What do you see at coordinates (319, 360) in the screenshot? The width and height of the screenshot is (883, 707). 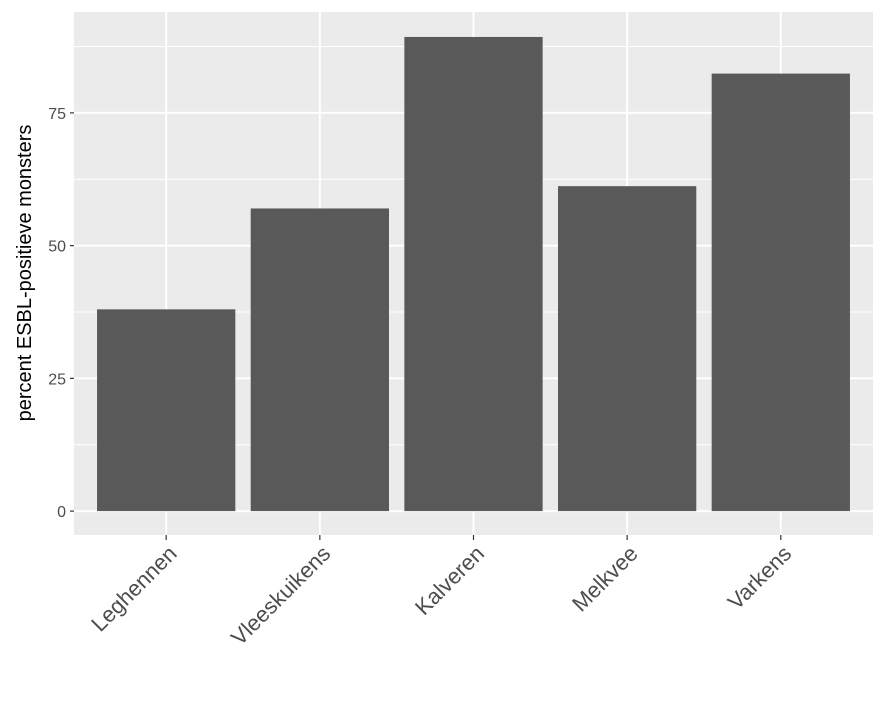 I see `bar-vleeskuikens` at bounding box center [319, 360].